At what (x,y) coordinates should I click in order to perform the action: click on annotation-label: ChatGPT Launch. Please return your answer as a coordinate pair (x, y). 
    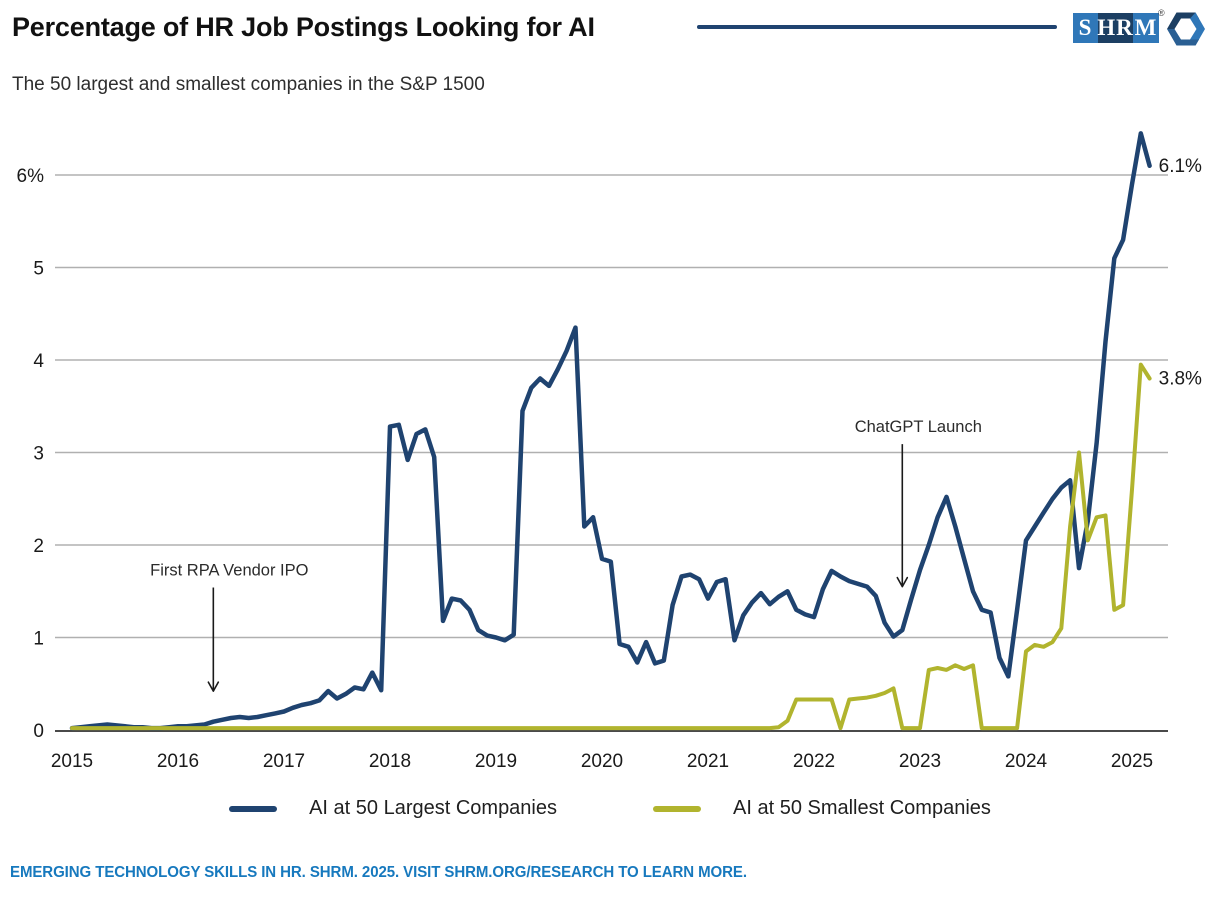
    Looking at the image, I should click on (918, 427).